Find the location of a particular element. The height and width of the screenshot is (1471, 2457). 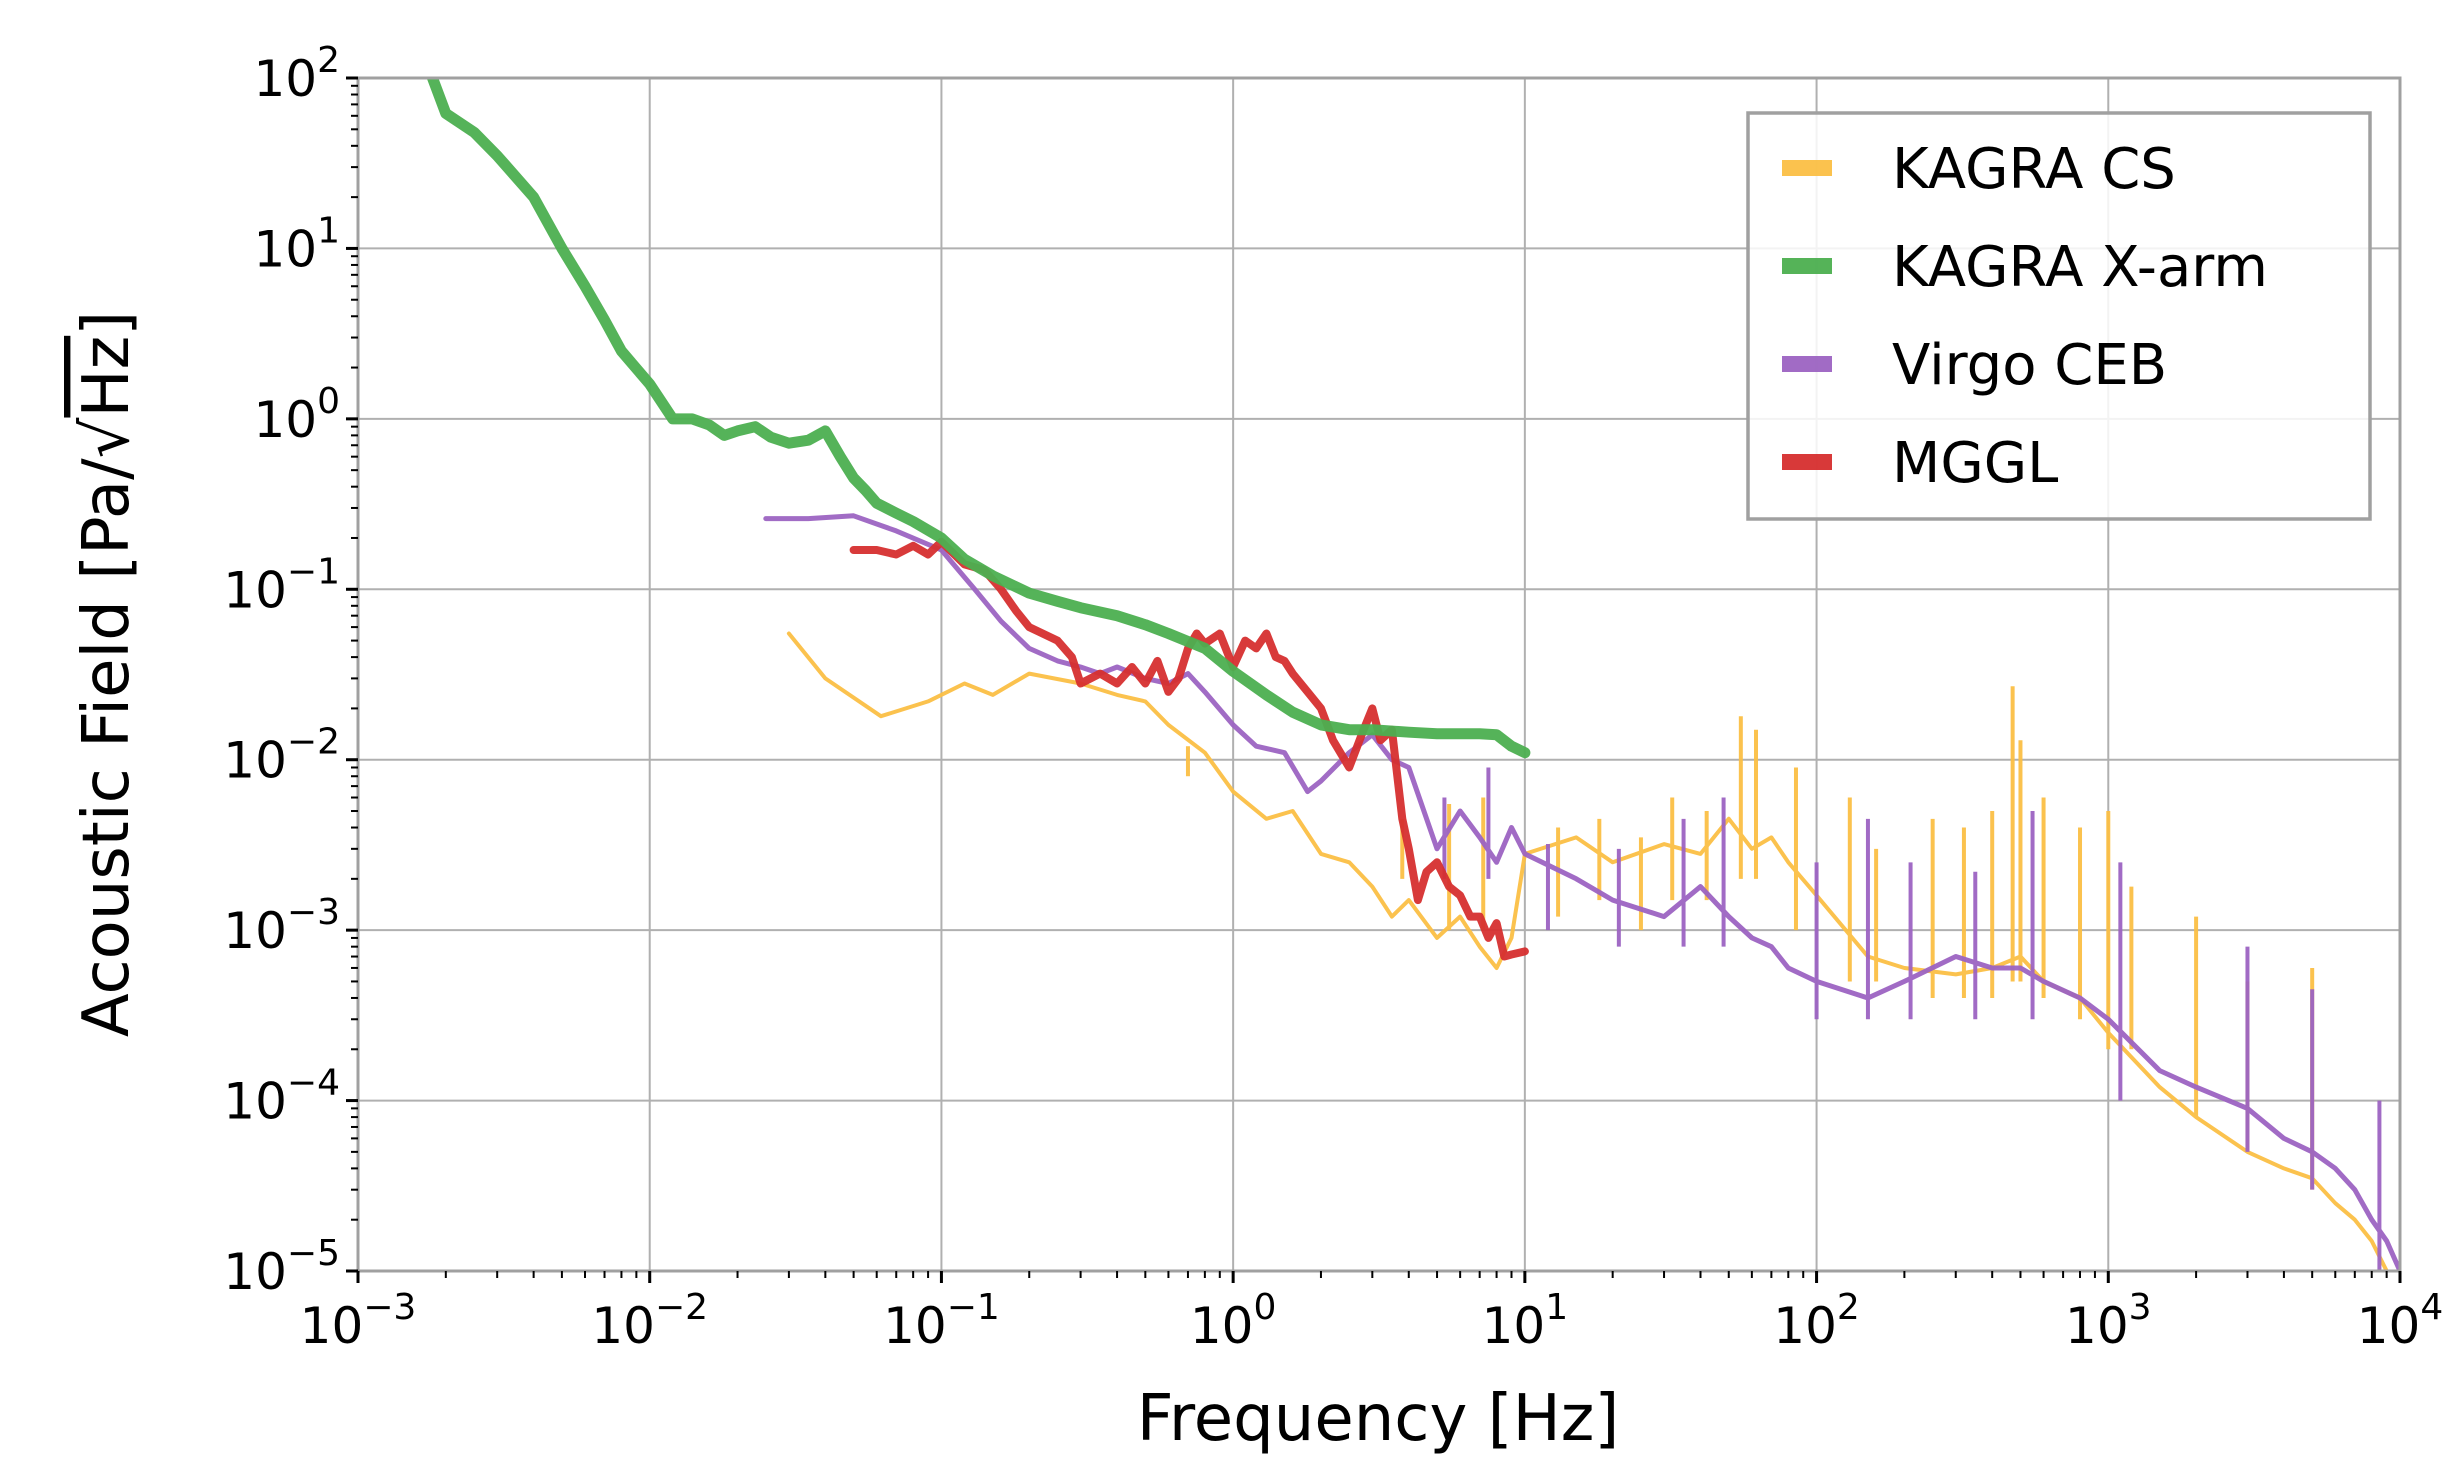

legend-frame is located at coordinates (2059, 316).